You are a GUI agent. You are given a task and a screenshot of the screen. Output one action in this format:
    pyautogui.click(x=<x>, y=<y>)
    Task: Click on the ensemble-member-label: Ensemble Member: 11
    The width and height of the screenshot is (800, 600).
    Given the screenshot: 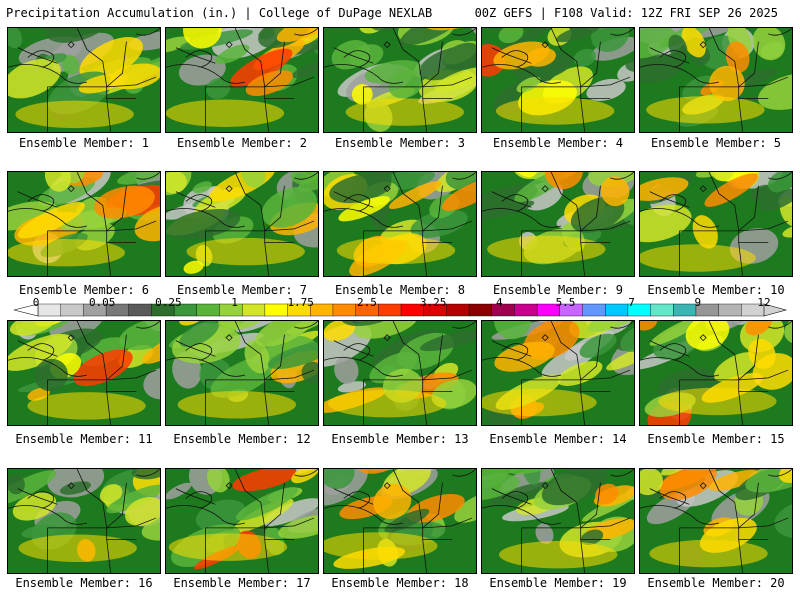 What is the action you would take?
    pyautogui.click(x=84, y=439)
    